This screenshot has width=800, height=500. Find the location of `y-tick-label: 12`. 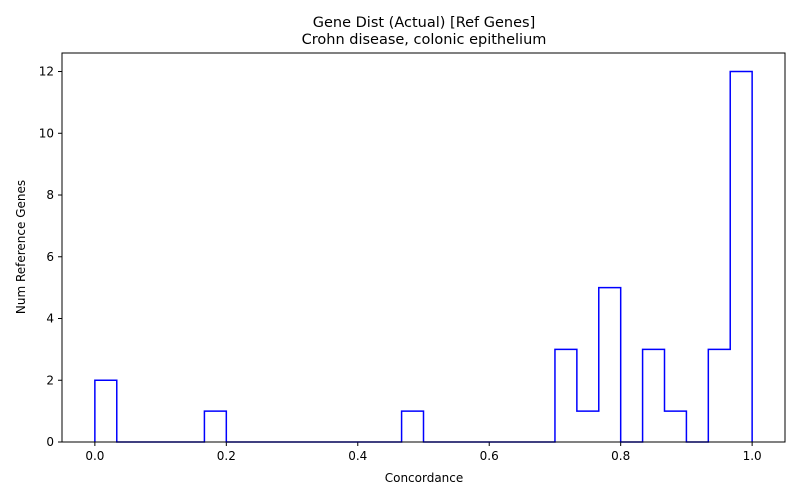

y-tick-label: 12 is located at coordinates (46, 72).